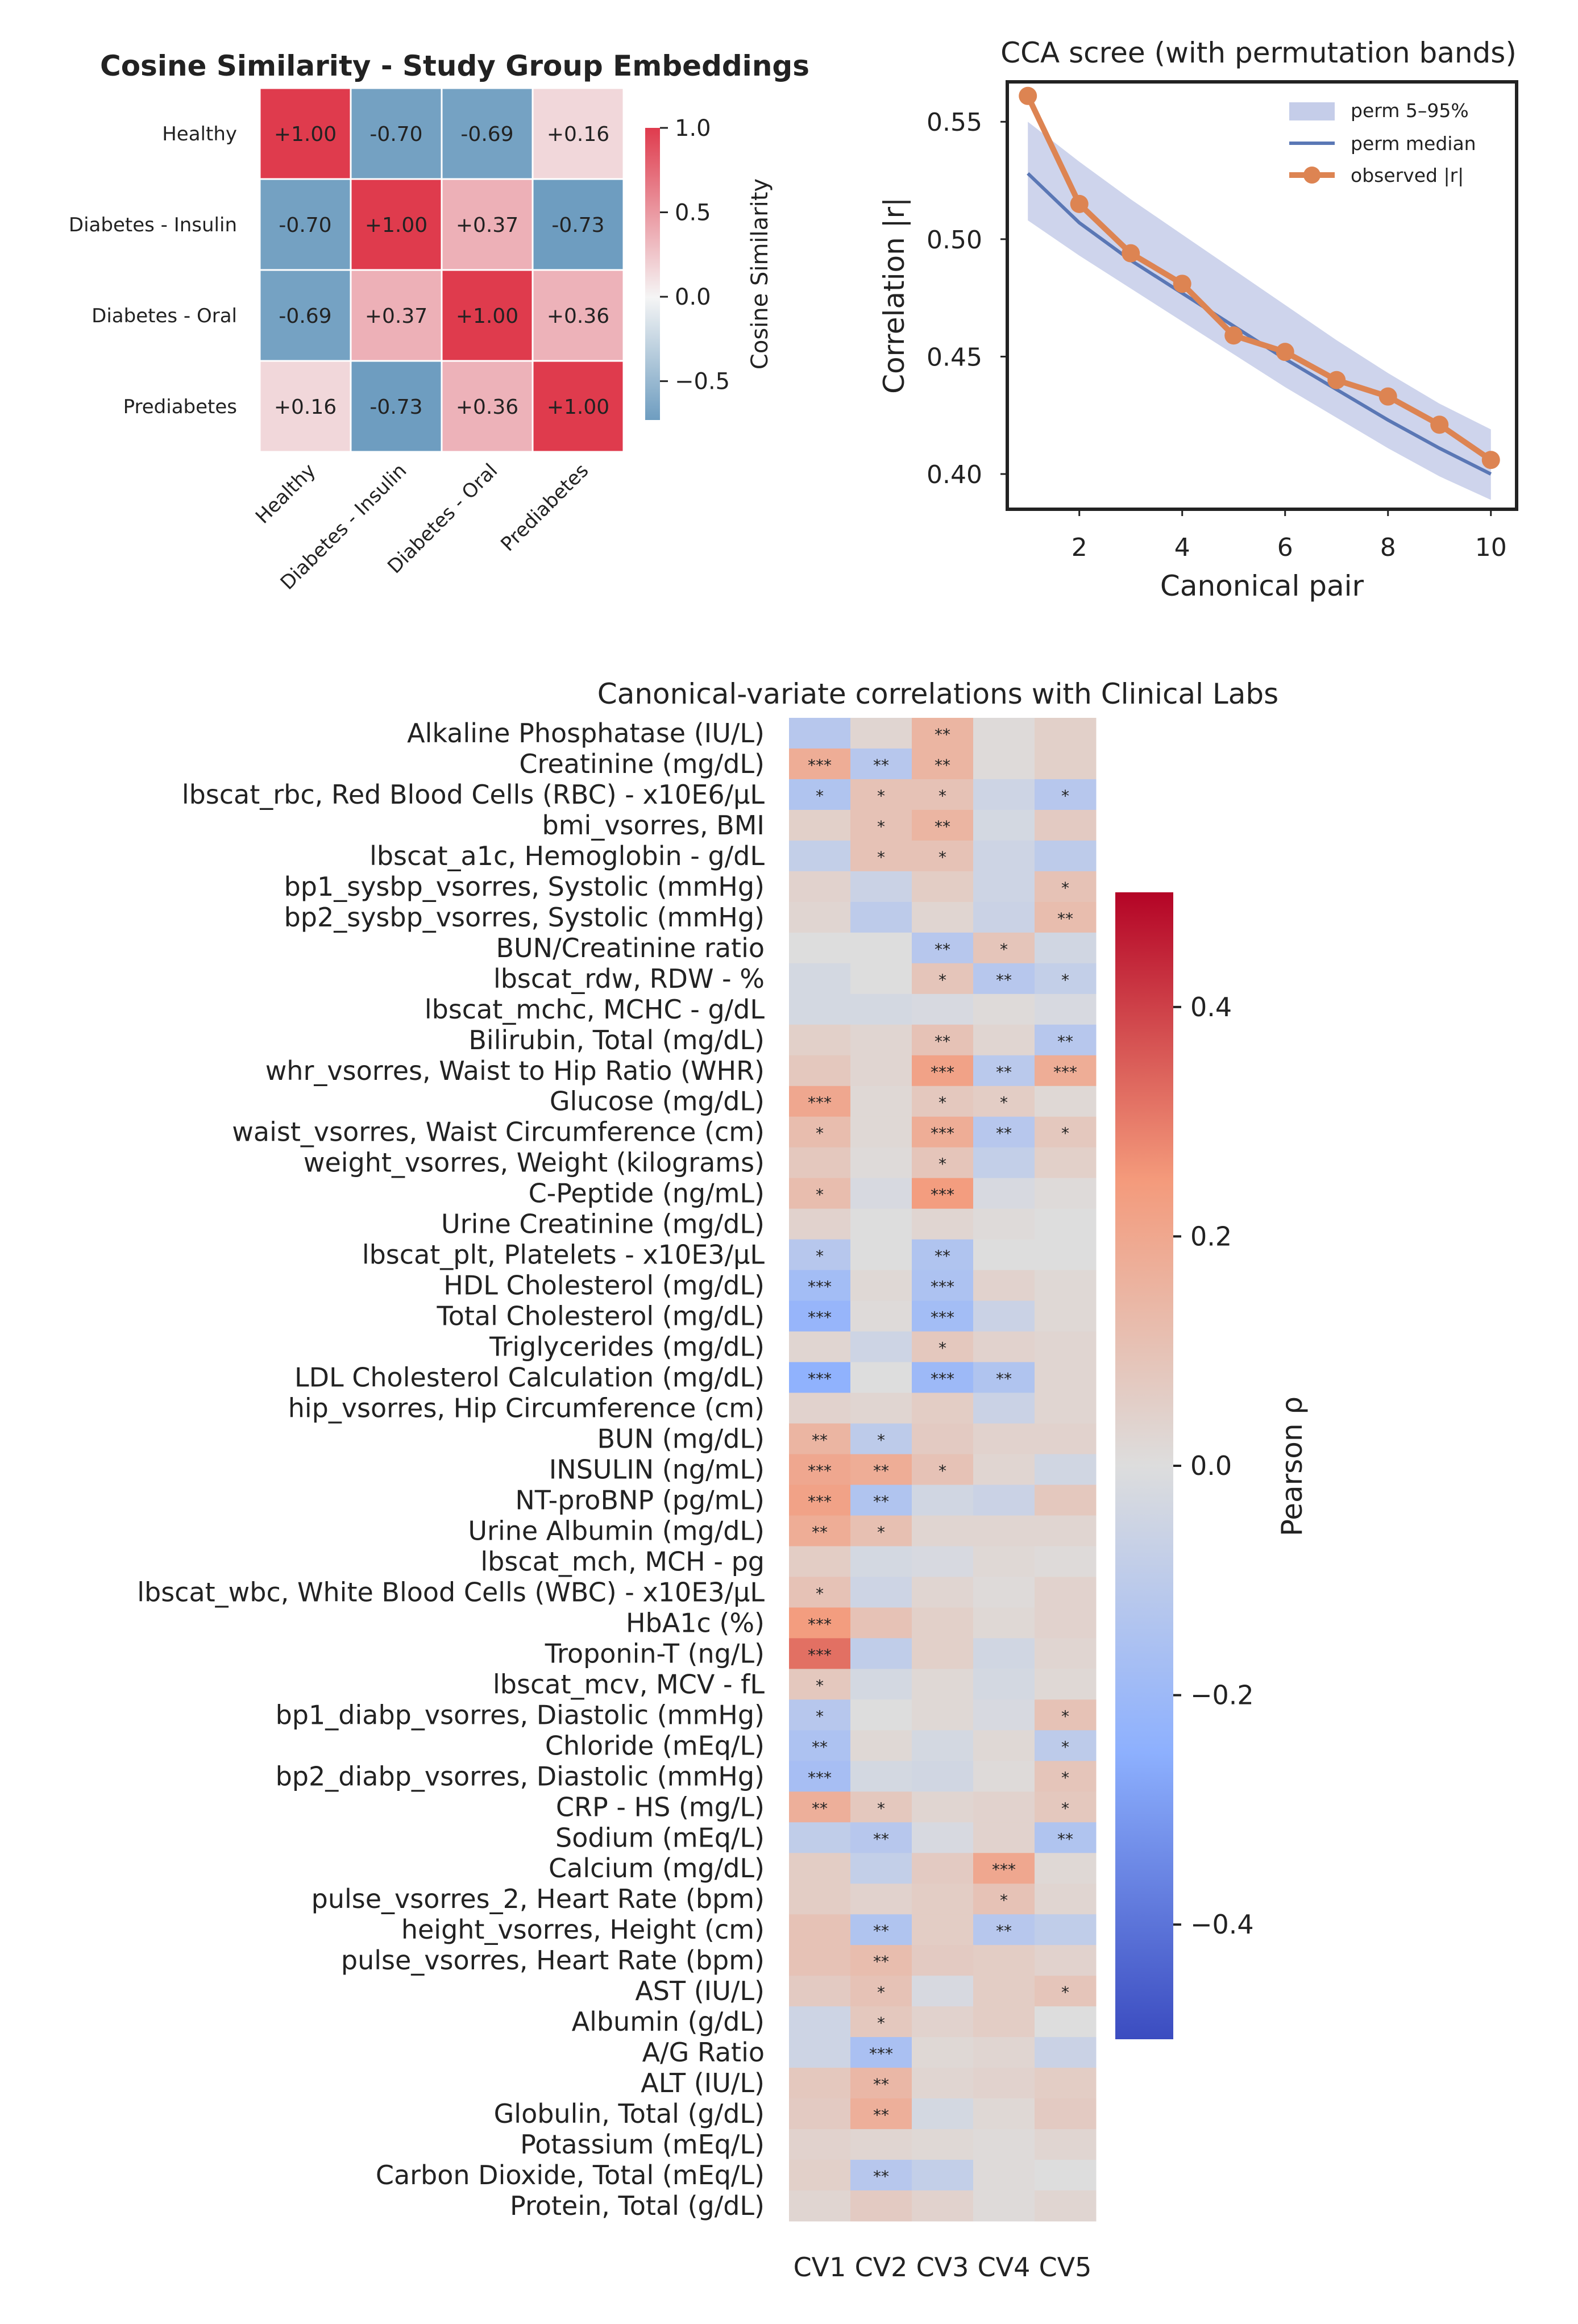 The image size is (1578, 2324). What do you see at coordinates (1440, 424) in the screenshot?
I see `observed-point` at bounding box center [1440, 424].